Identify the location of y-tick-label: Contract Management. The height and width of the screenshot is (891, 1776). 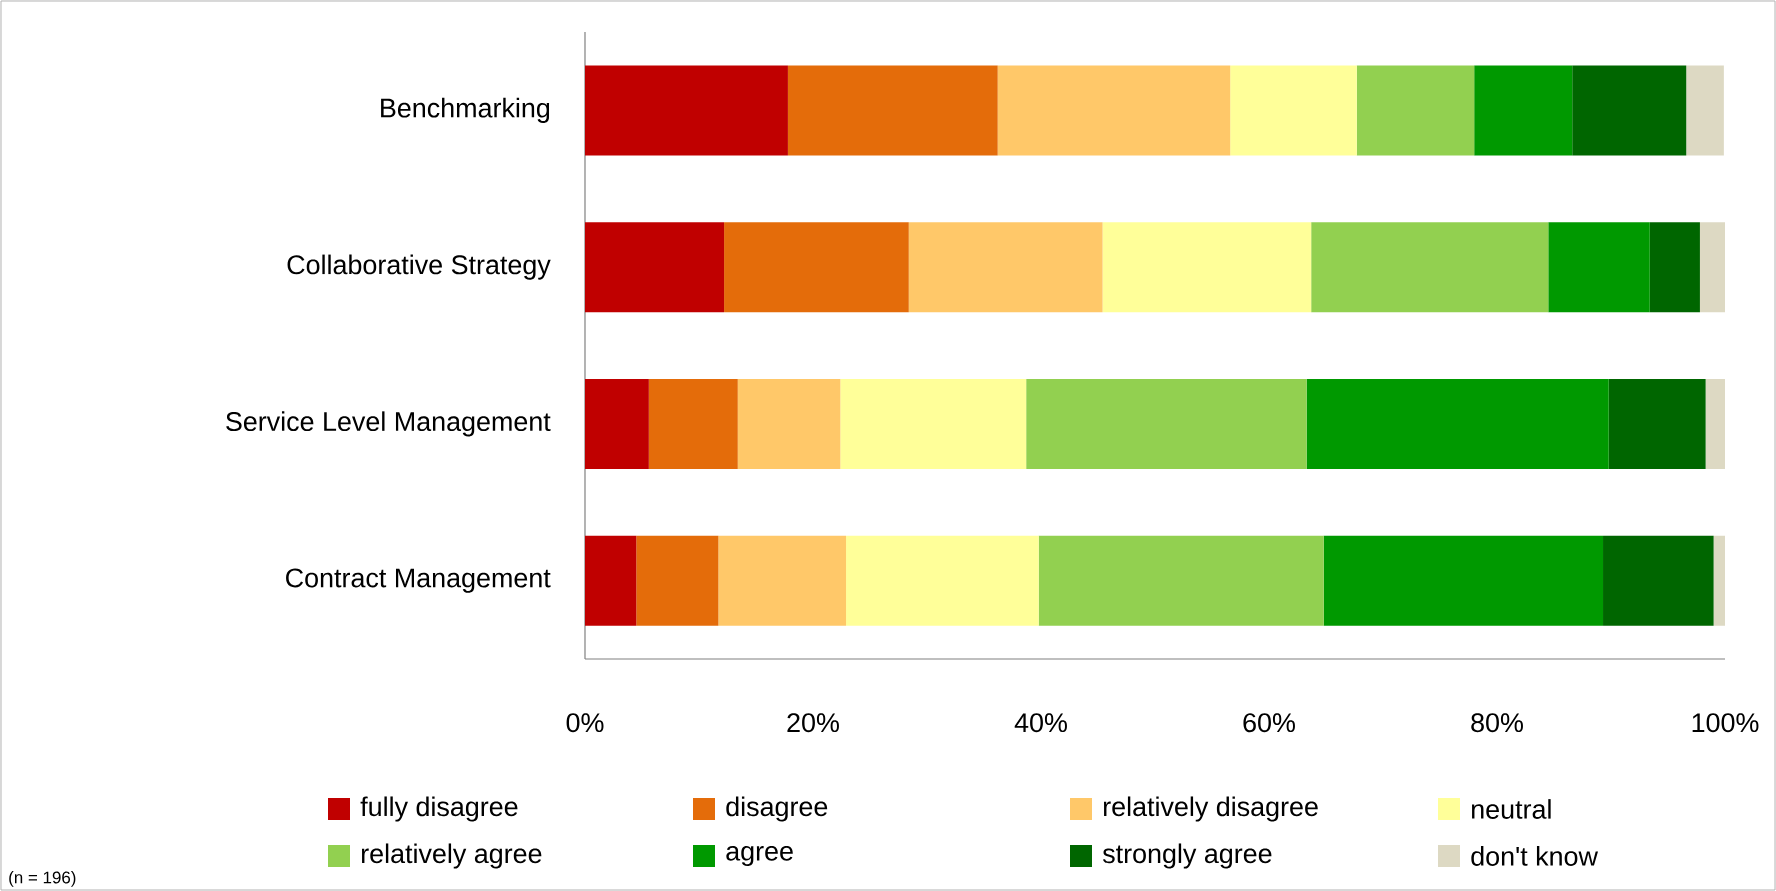
(418, 580).